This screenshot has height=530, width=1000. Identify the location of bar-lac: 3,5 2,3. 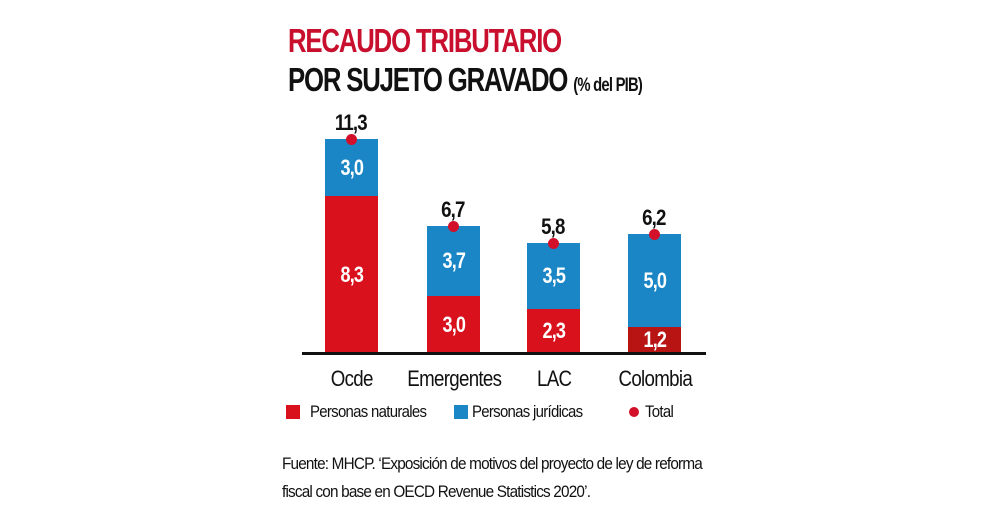
(553, 298).